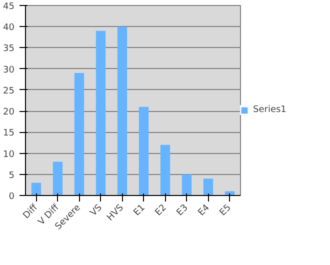 The width and height of the screenshot is (330, 265). Describe the element at coordinates (269, 110) in the screenshot. I see `legend-label: Series1` at that location.